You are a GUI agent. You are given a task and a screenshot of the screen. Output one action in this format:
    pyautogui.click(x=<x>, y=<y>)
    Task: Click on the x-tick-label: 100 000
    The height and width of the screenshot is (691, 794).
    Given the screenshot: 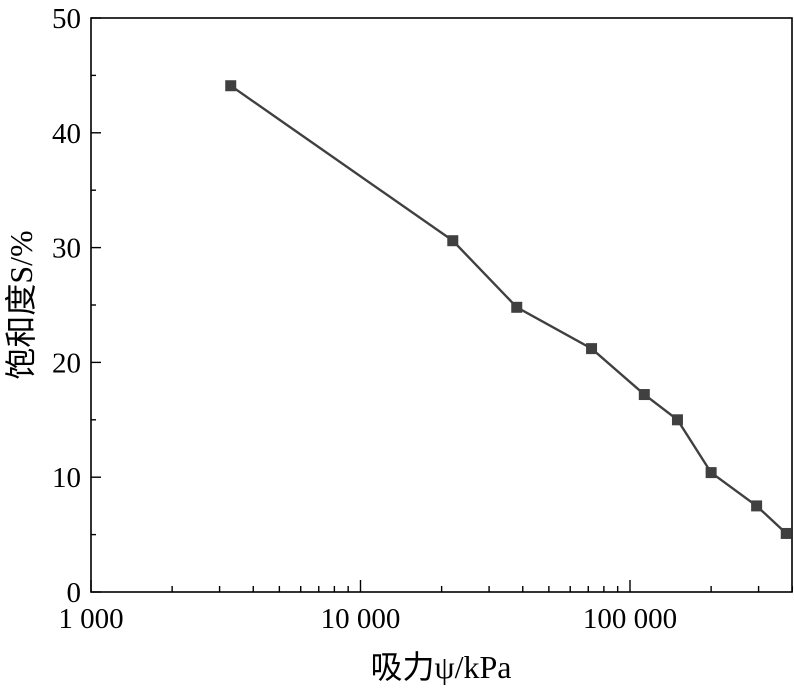 What is the action you would take?
    pyautogui.click(x=630, y=619)
    